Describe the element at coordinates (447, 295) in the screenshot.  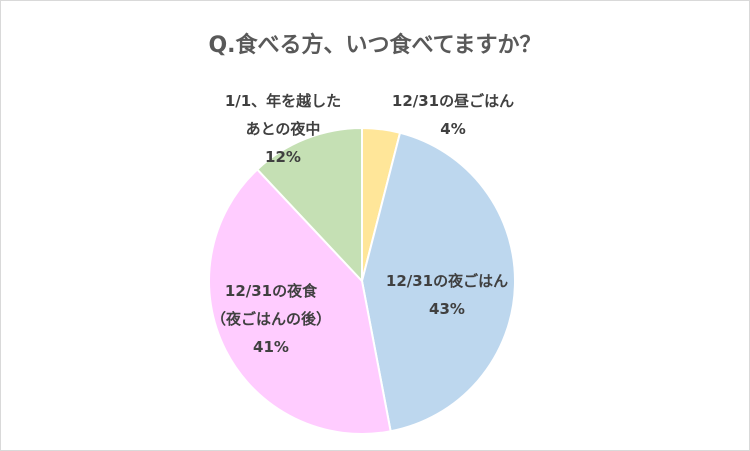
I see `slice-label: 12/31の夜ごはん 43%` at that location.